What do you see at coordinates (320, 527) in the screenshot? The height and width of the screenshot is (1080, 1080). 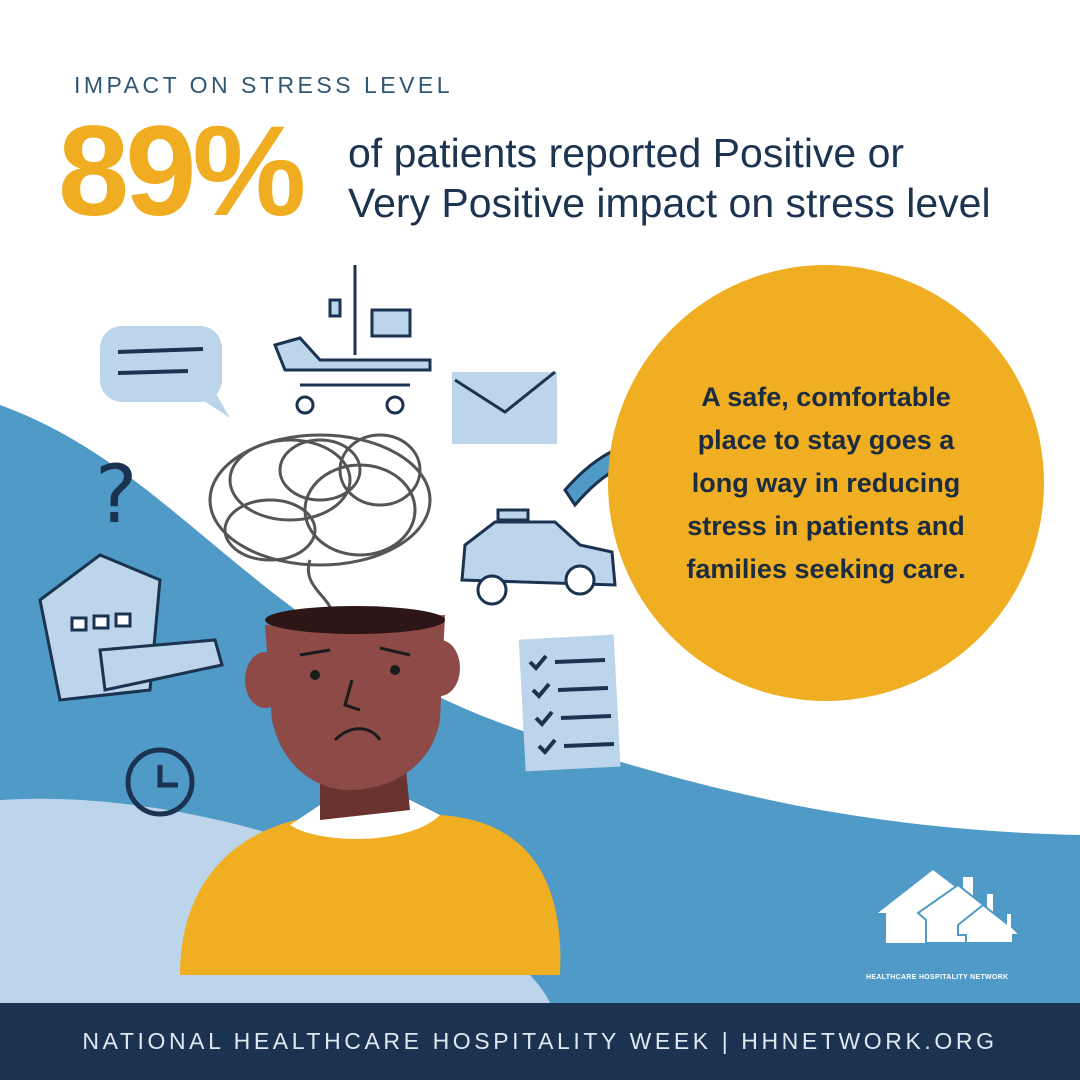 I see `tangled-thoughts-scribble` at bounding box center [320, 527].